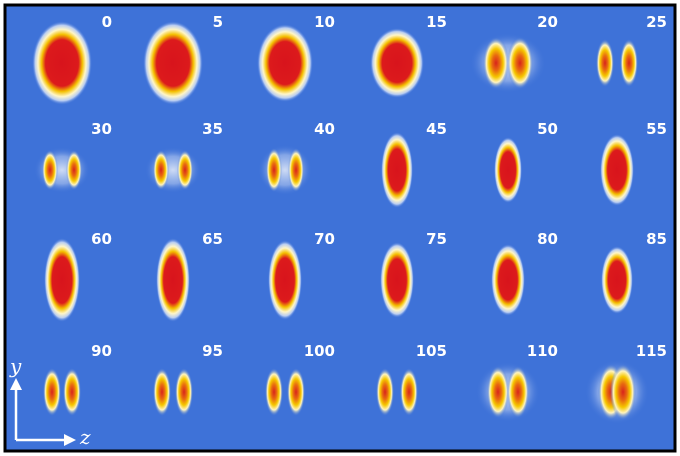  I want to click on panel: 100, so click(300, 379).